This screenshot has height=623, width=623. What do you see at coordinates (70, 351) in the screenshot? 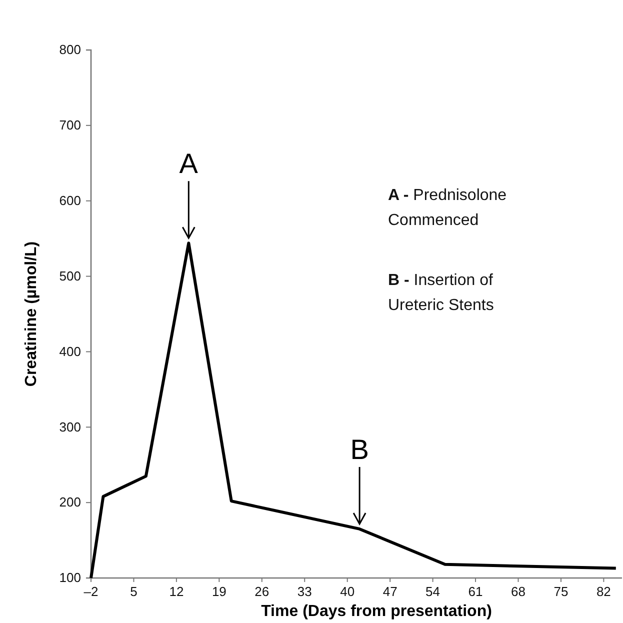
I see `y-tick-label: 400` at bounding box center [70, 351].